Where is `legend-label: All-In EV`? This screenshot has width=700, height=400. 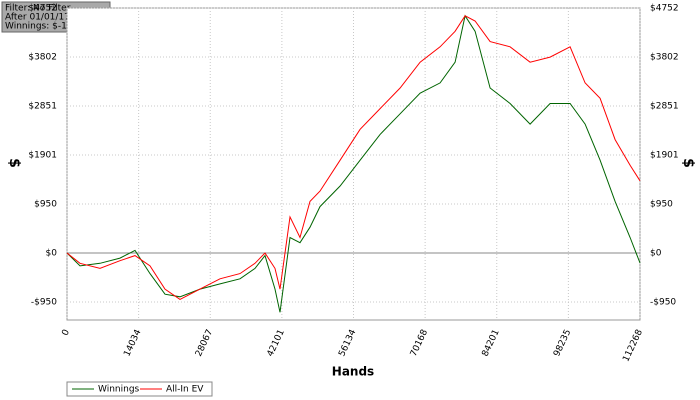
legend-label: All-In EV is located at coordinates (185, 390).